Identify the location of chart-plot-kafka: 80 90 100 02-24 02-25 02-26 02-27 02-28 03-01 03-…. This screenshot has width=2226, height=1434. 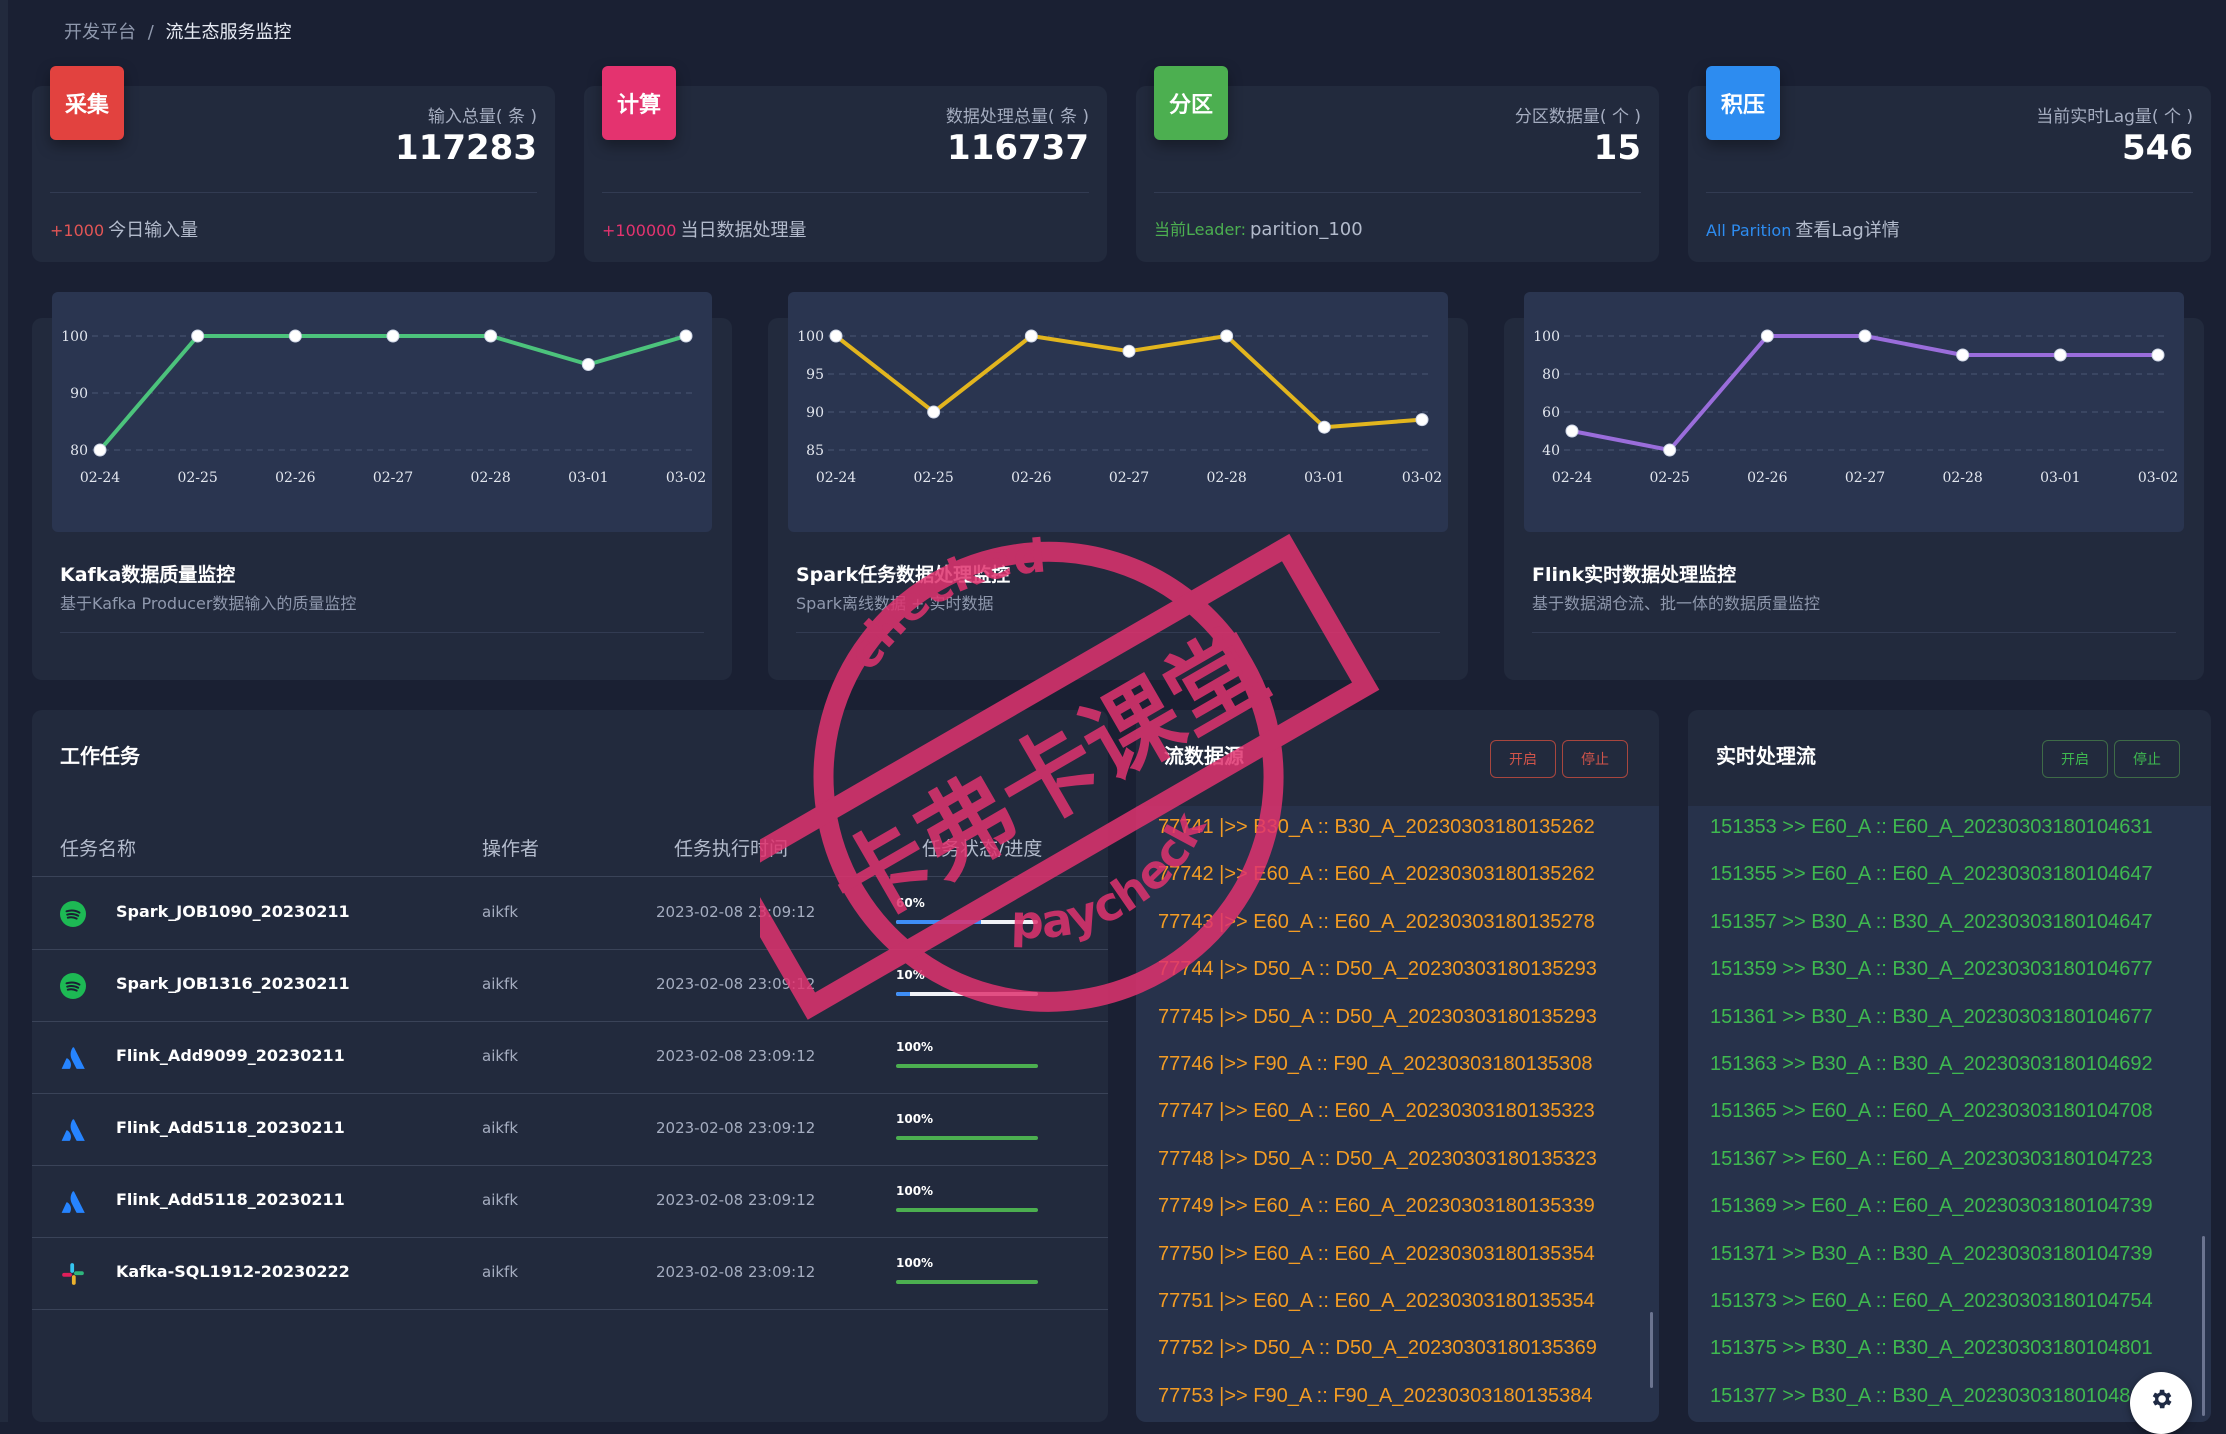
(382, 412).